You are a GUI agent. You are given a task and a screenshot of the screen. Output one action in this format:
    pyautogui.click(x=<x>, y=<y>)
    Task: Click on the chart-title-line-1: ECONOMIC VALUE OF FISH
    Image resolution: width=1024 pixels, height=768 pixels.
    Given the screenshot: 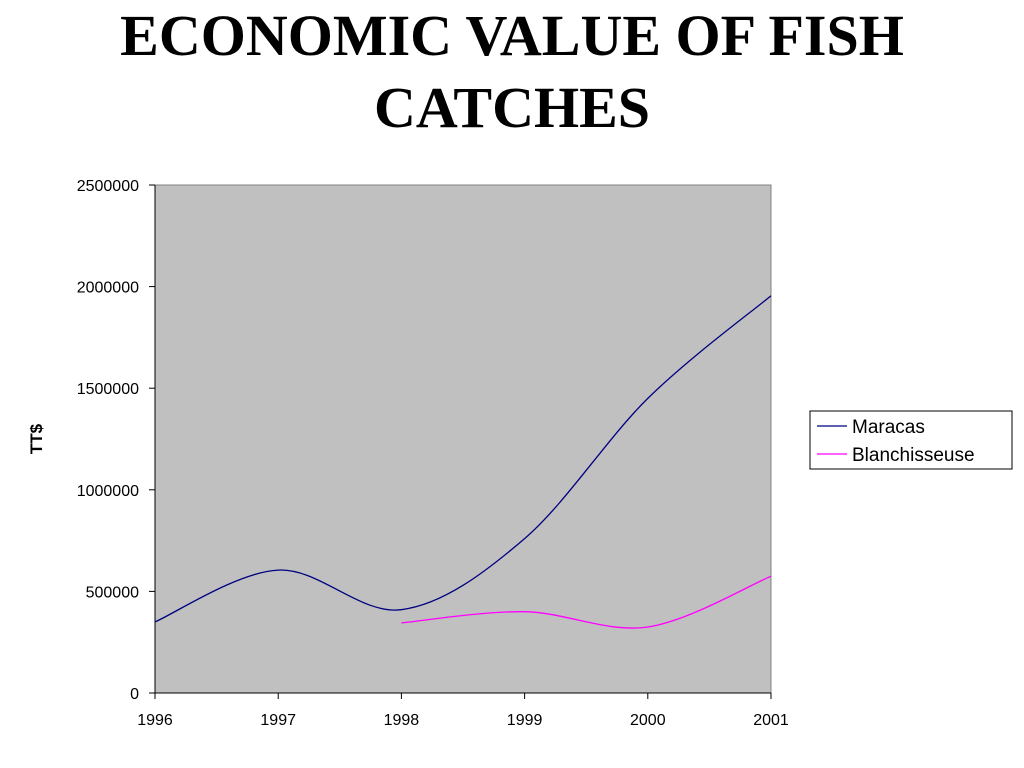 What is the action you would take?
    pyautogui.click(x=512, y=35)
    